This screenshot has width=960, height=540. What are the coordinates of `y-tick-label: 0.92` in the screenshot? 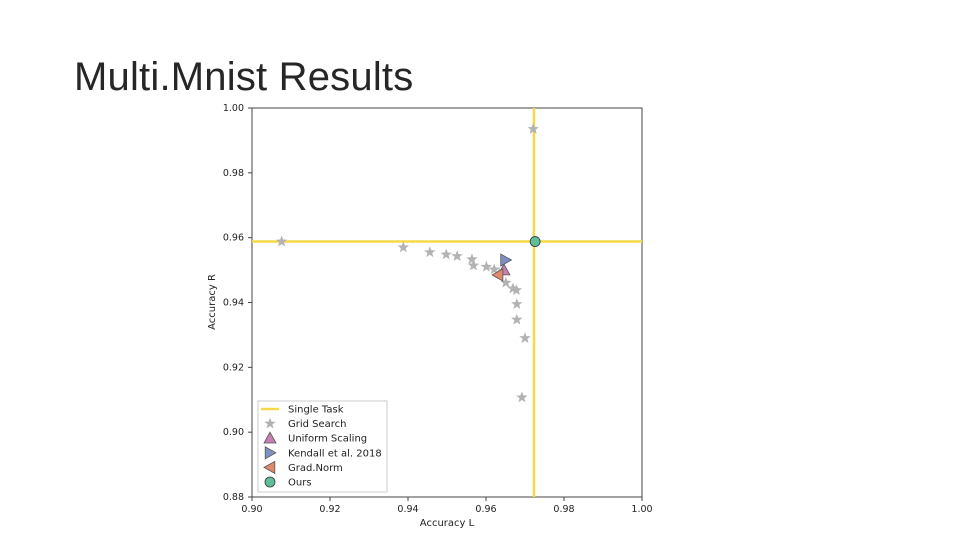 It's located at (233, 367).